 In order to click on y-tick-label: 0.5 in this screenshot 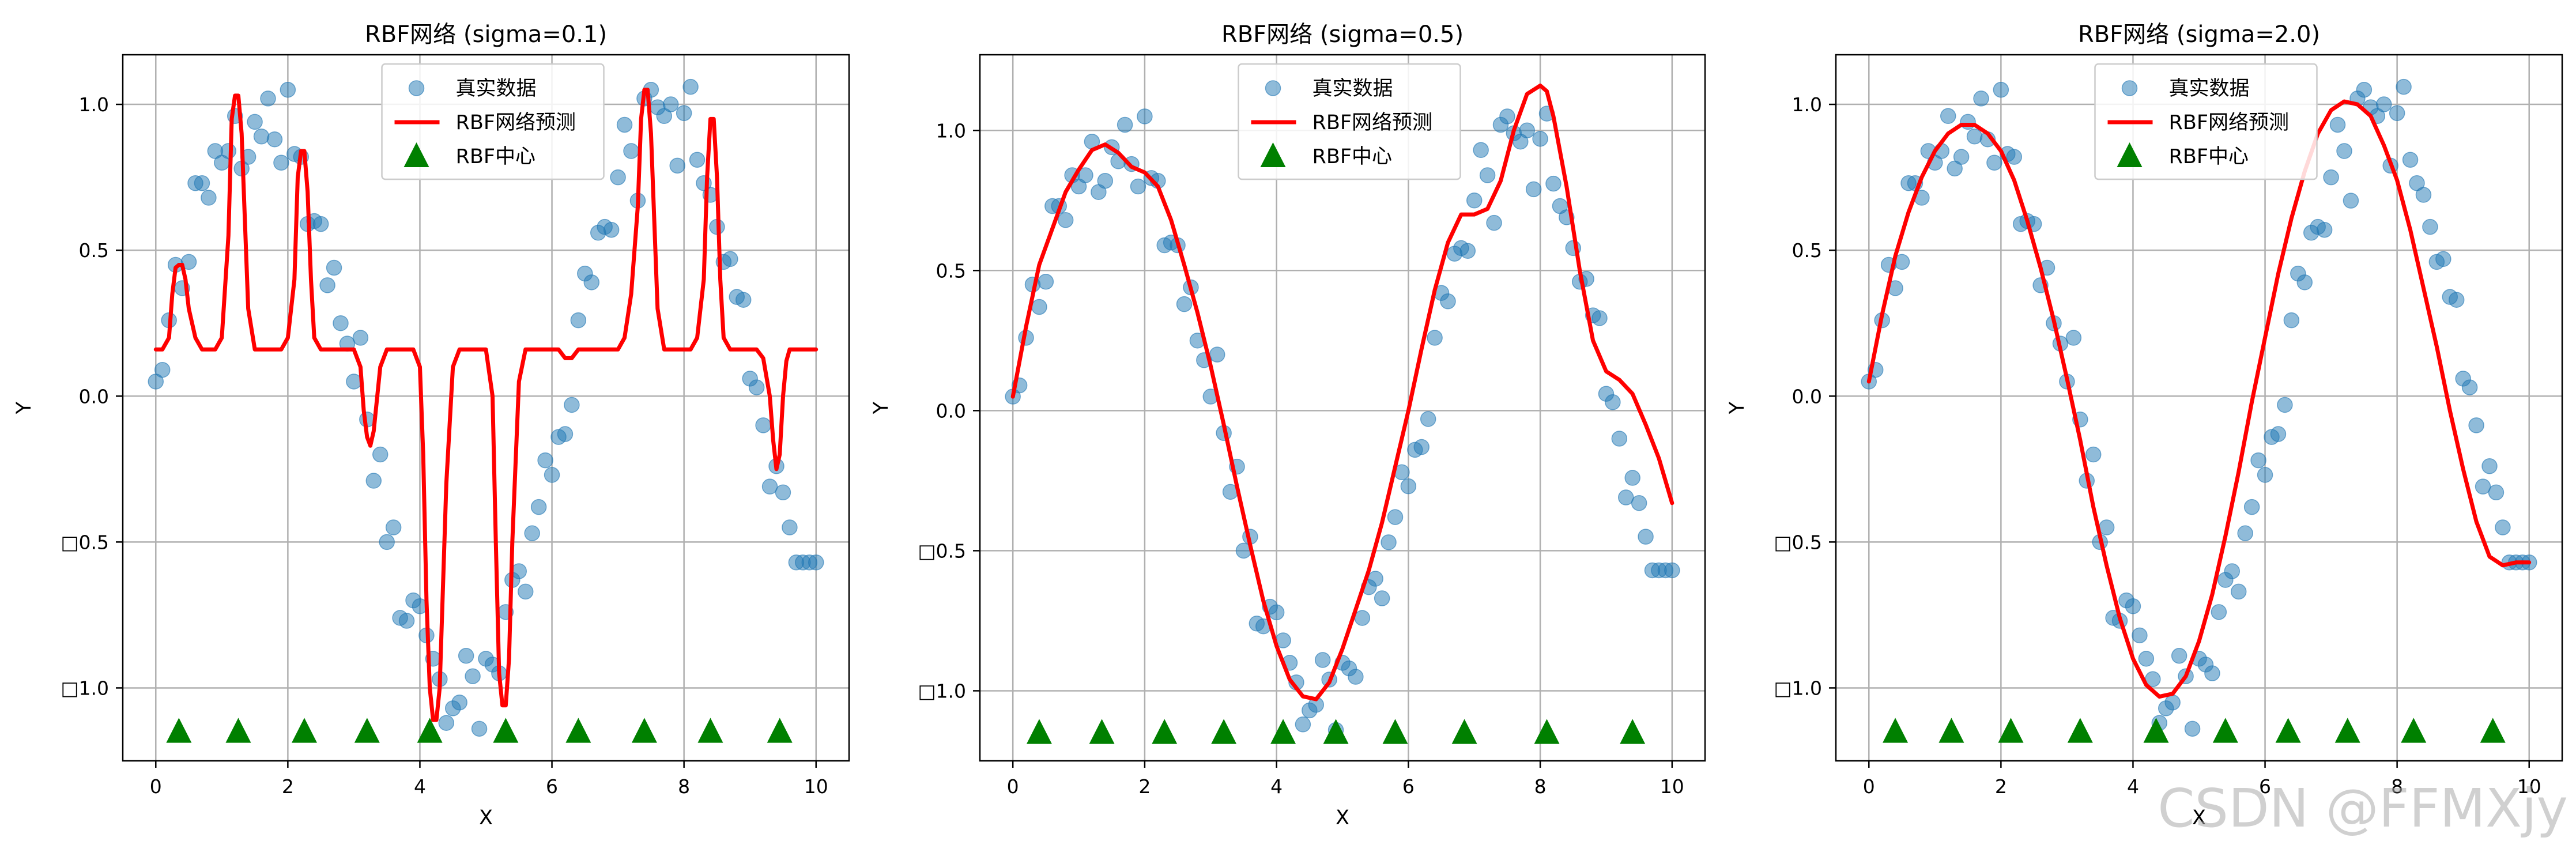, I will do `click(94, 251)`.